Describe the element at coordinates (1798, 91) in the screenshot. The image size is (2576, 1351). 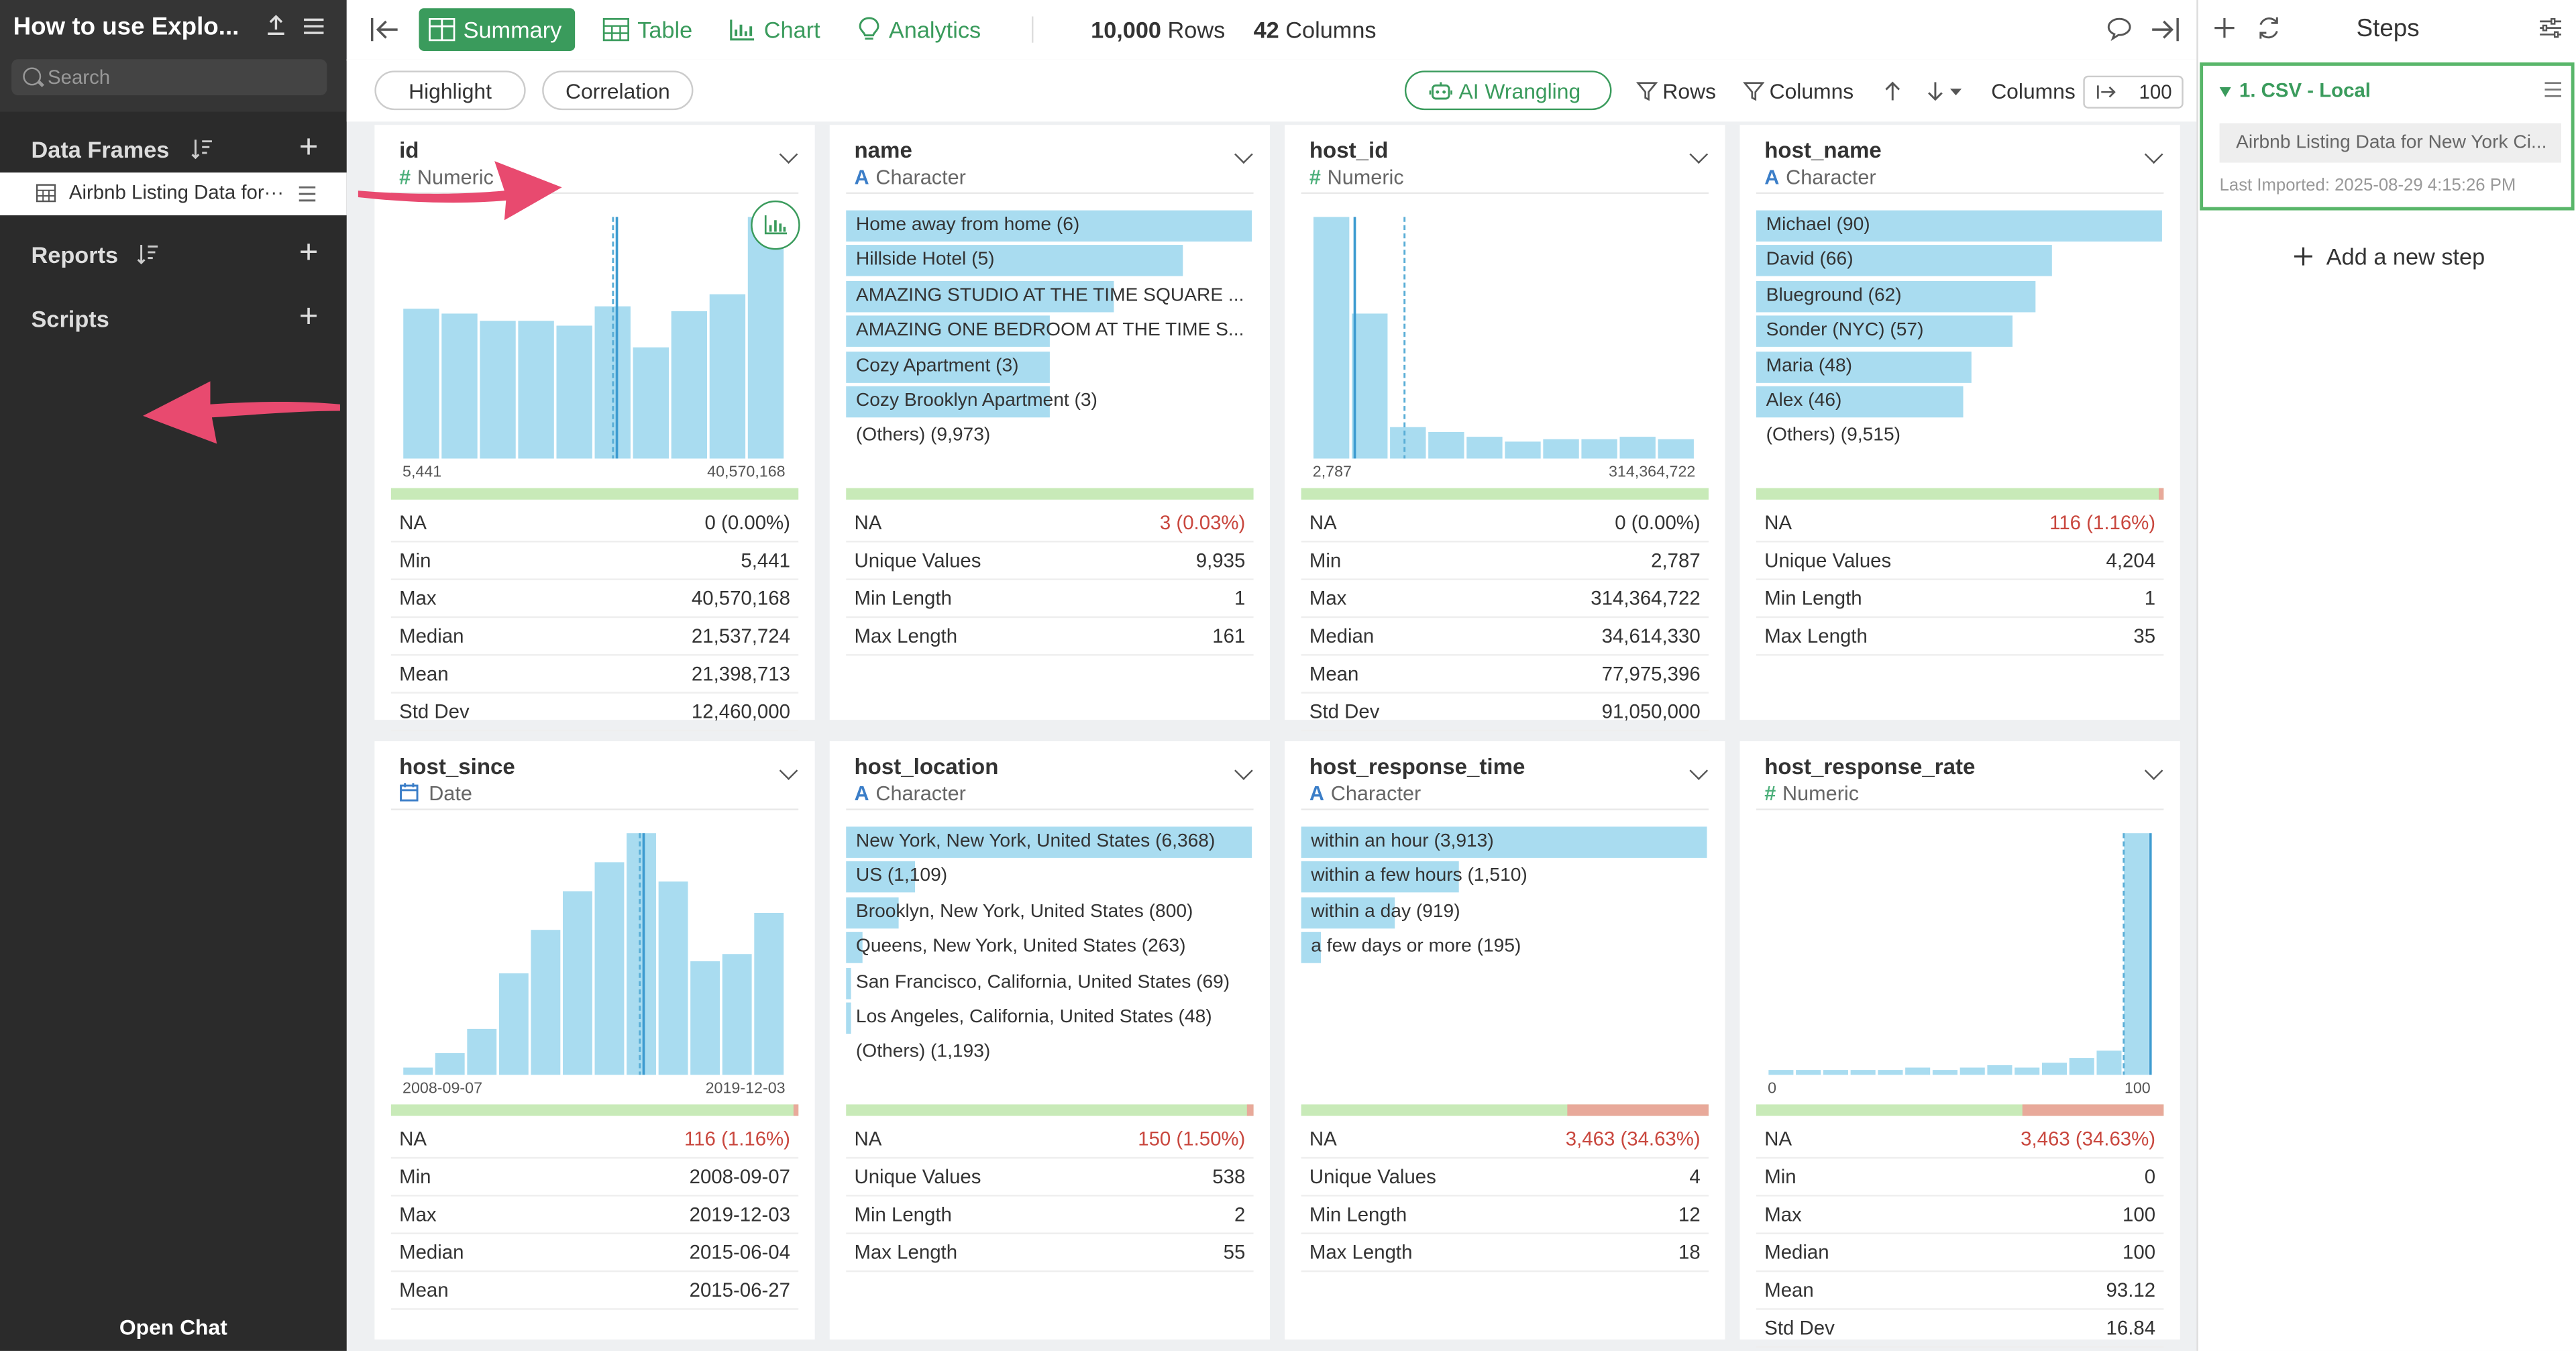
I see `columns-filter: Columns` at that location.